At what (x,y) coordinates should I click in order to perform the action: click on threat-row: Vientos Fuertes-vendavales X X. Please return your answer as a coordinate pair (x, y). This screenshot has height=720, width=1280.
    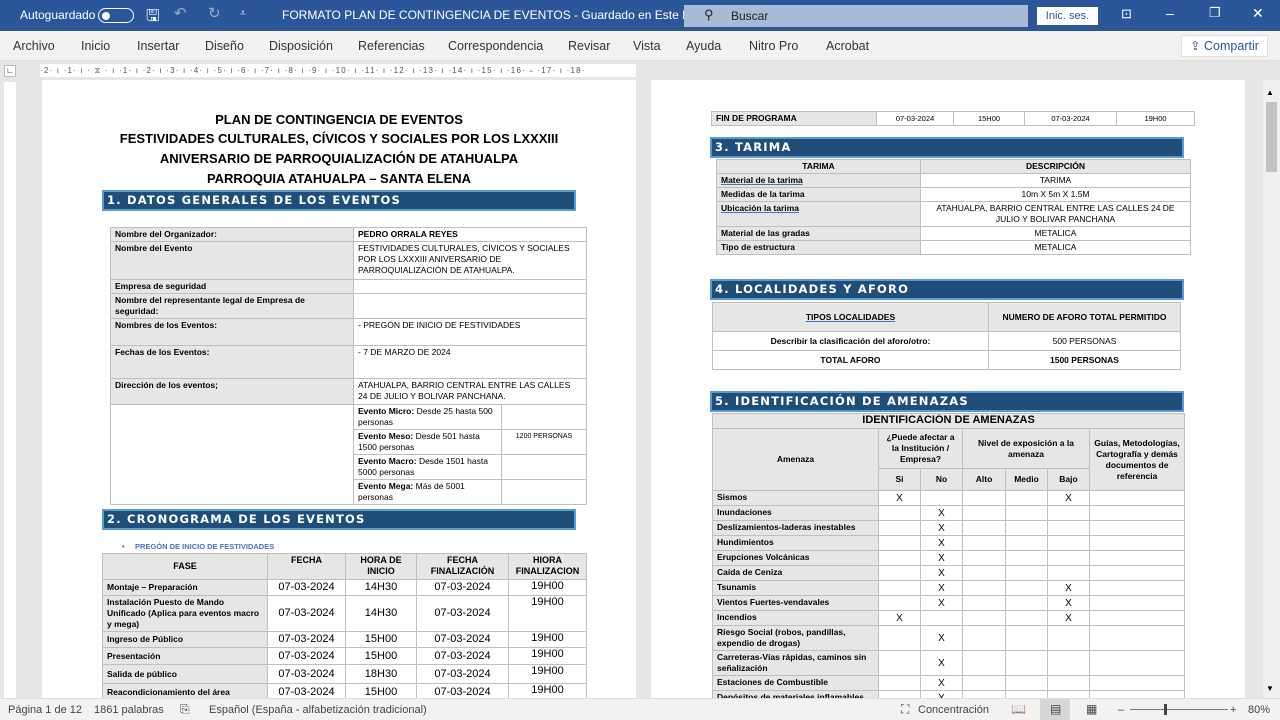
    Looking at the image, I should click on (949, 603).